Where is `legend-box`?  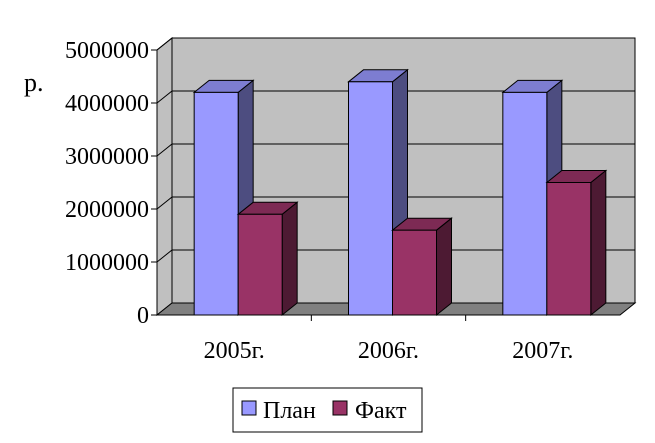 legend-box is located at coordinates (327, 410).